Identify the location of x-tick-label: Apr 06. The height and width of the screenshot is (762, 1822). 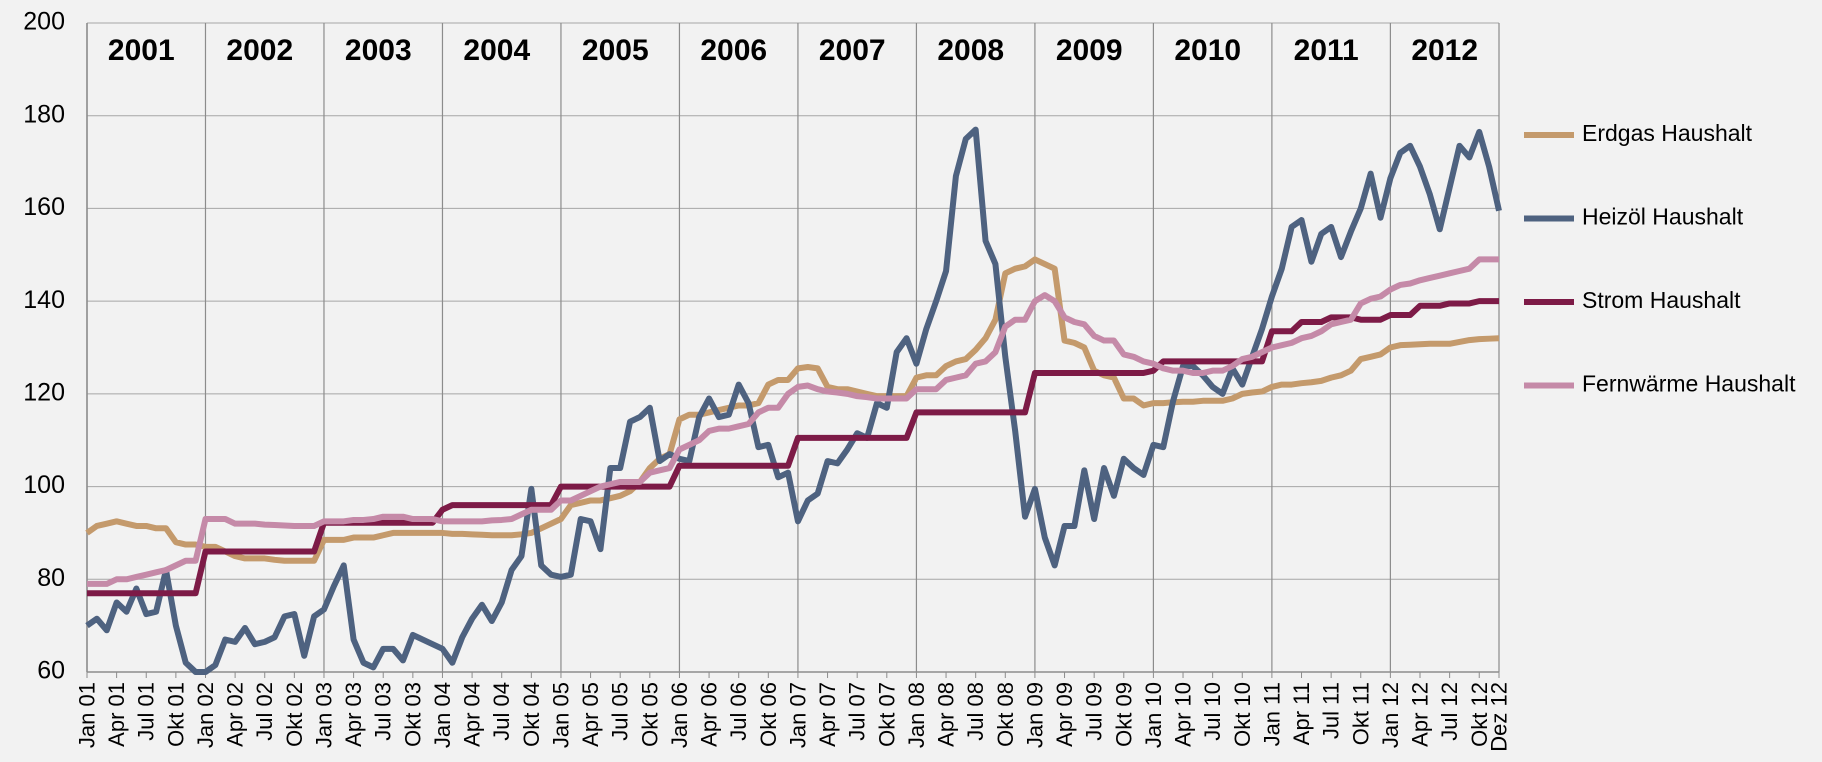
(709, 714).